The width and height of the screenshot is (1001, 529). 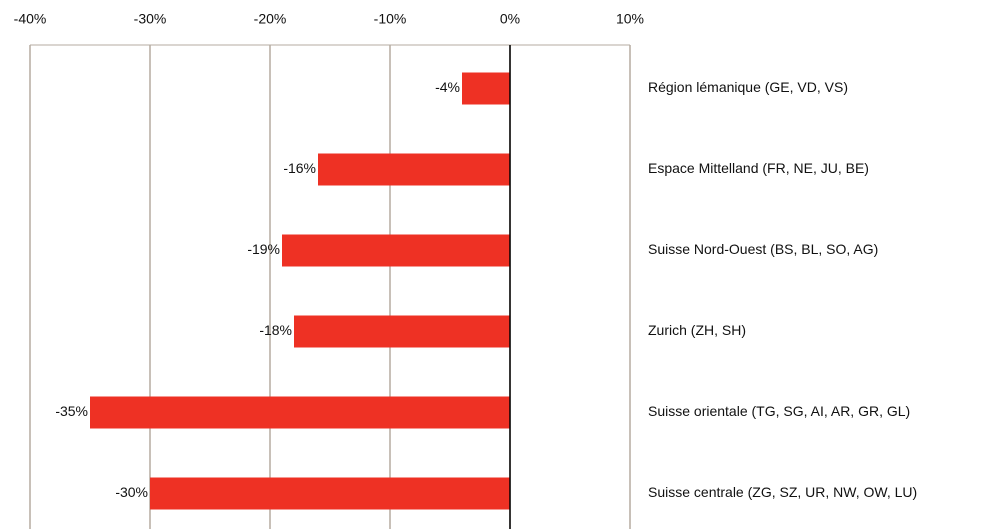 What do you see at coordinates (270, 19) in the screenshot?
I see `x-tick-label: -20%` at bounding box center [270, 19].